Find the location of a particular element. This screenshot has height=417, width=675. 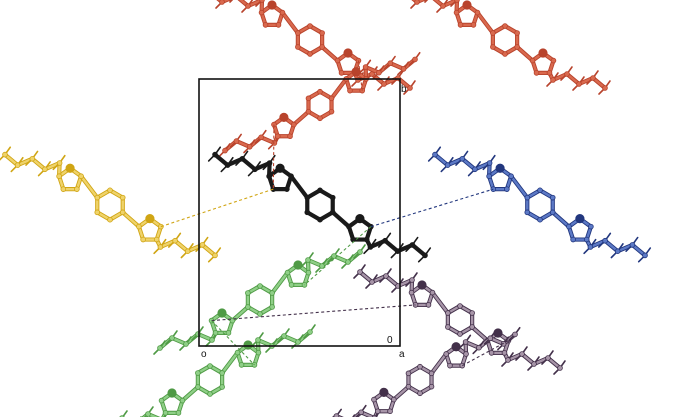

unit-cell-label-b: b is located at coordinates (404, 89).